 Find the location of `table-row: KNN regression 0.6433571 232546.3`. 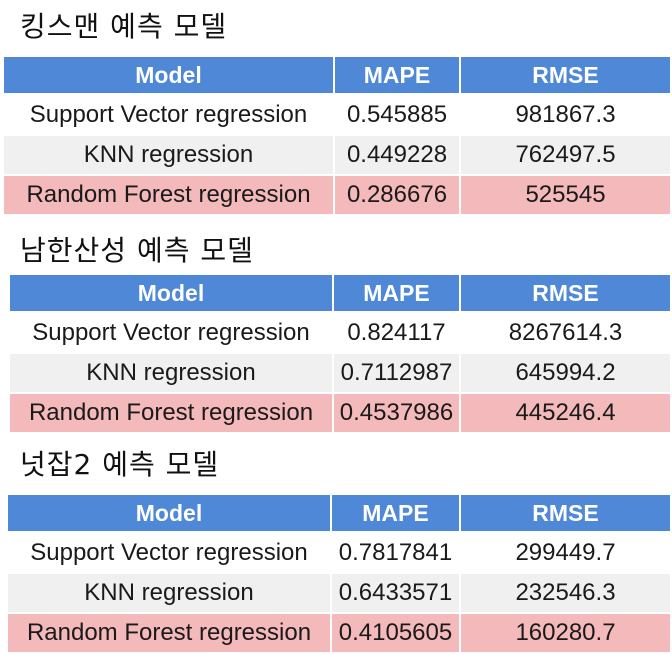

table-row: KNN regression 0.6433571 232546.3 is located at coordinates (339, 594).